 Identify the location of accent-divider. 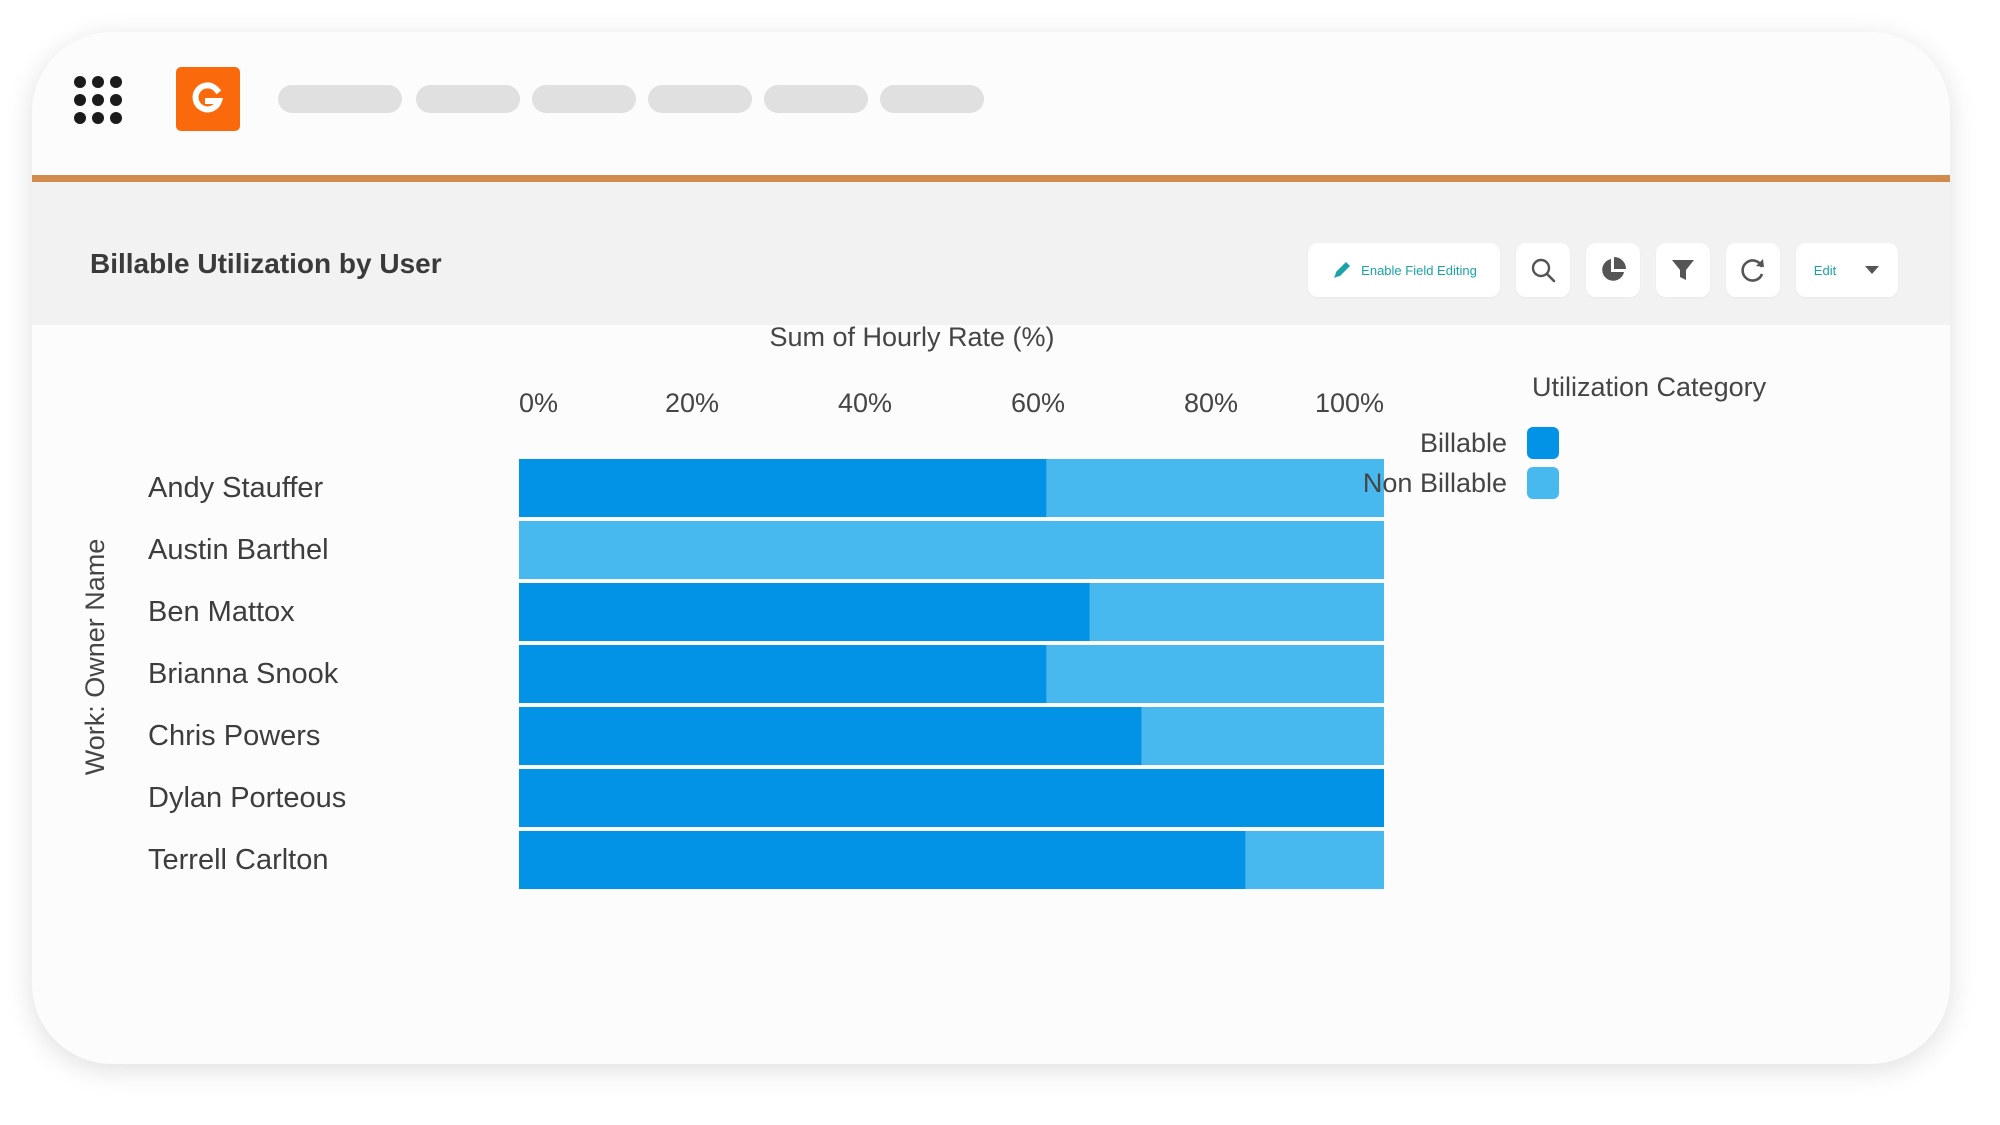
(991, 178).